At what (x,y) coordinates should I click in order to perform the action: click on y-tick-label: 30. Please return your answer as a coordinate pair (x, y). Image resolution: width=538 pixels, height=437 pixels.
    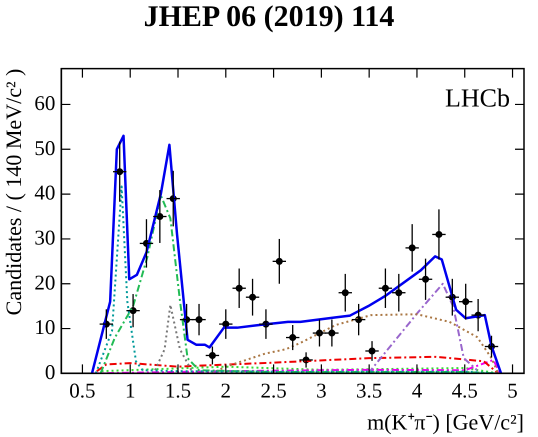
    Looking at the image, I should click on (45, 237).